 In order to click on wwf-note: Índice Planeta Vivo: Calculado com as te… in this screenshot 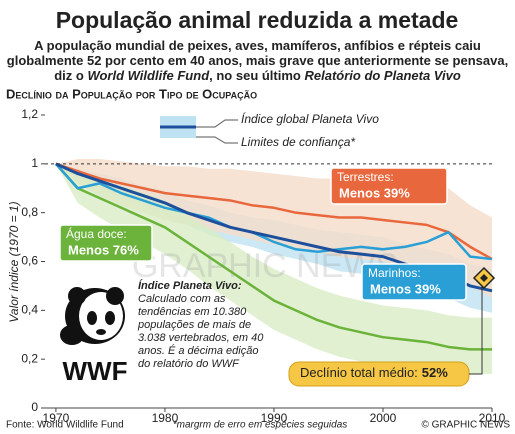, I will do `click(202, 325)`.